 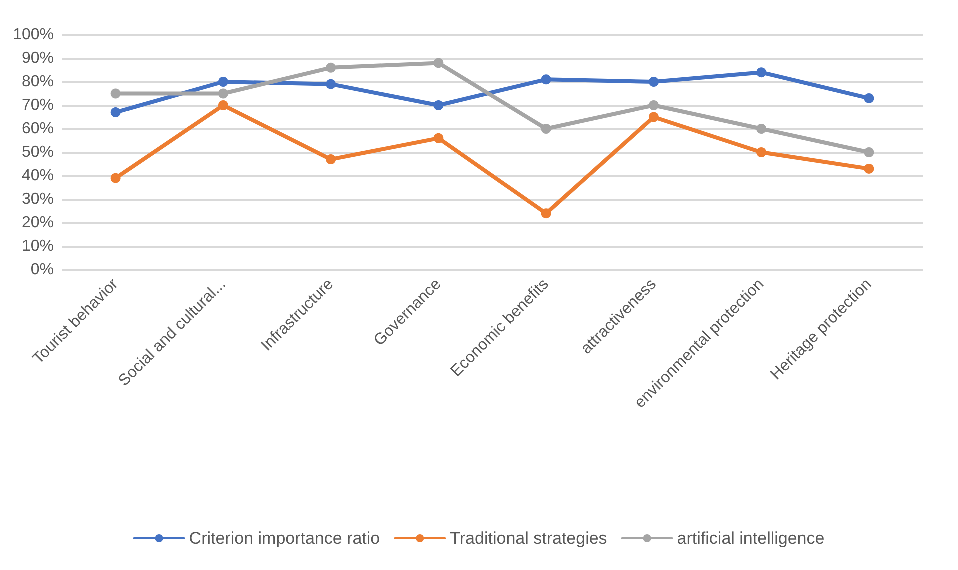 What do you see at coordinates (529, 538) in the screenshot?
I see `legend-label: Traditional strategies` at bounding box center [529, 538].